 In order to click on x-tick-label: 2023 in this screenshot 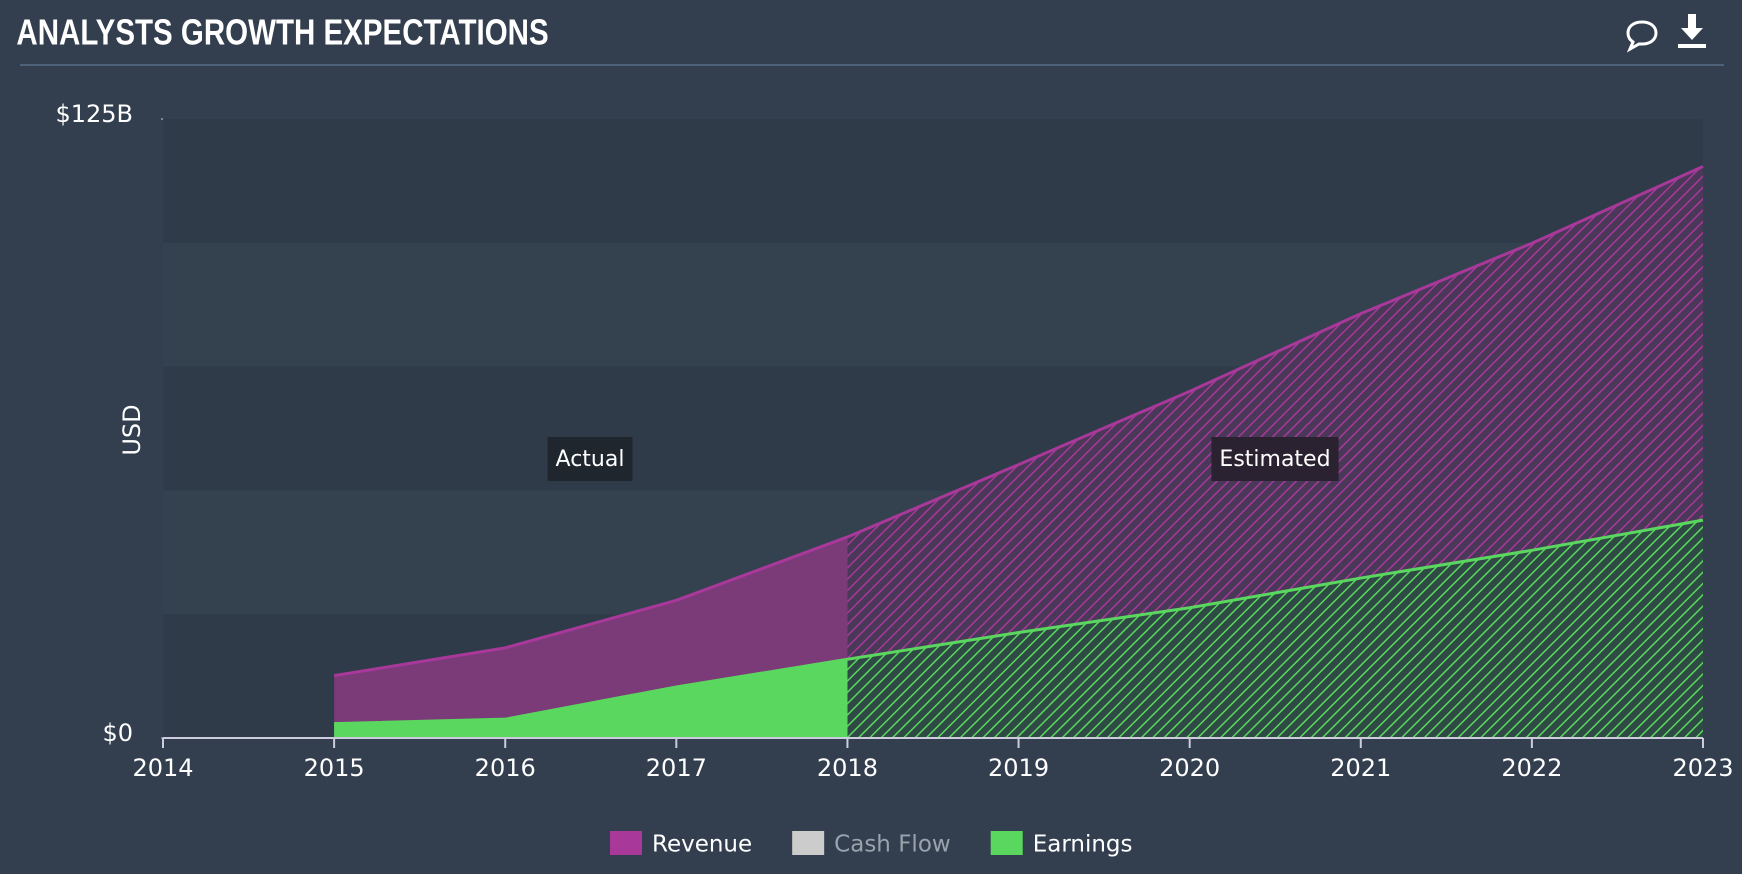, I will do `click(1702, 768)`.